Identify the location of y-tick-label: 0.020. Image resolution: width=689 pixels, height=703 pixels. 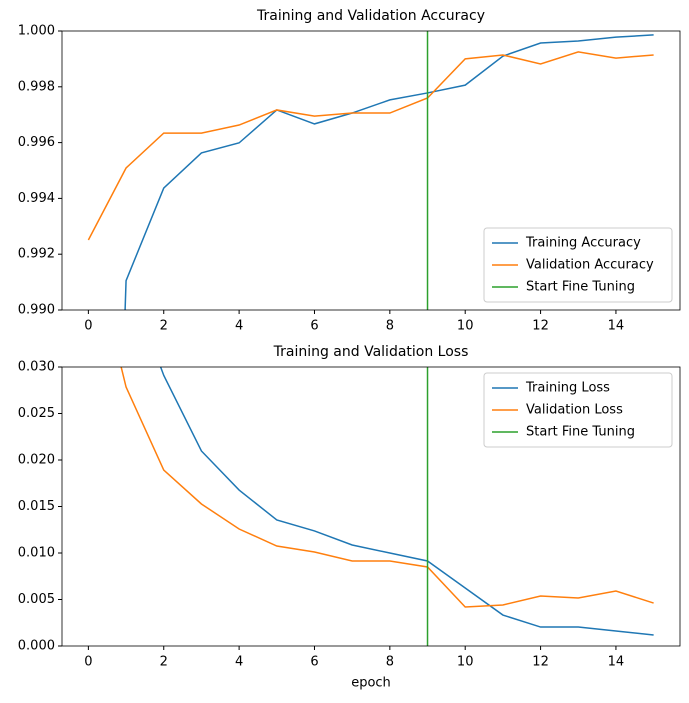
(36, 460).